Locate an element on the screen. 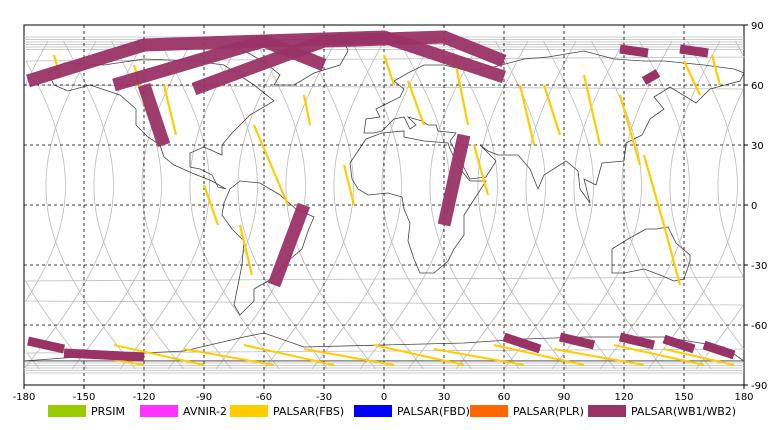 The image size is (770, 430). legend-swatch-fbs is located at coordinates (249, 411).